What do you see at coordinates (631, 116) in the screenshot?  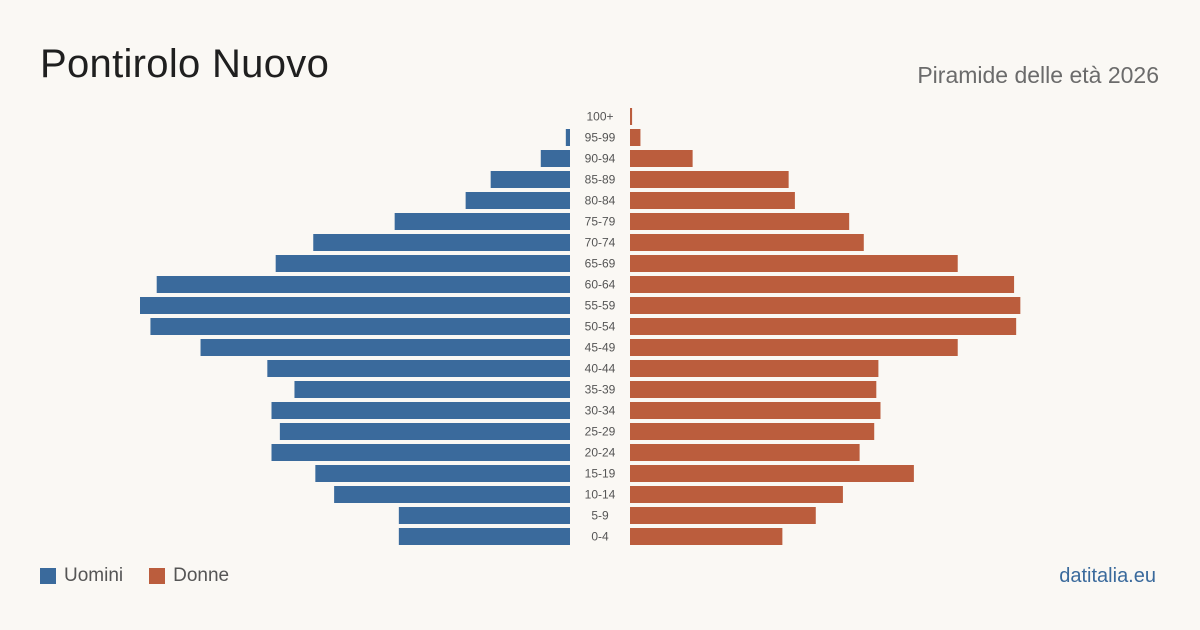 I see `bar-women-100plus` at bounding box center [631, 116].